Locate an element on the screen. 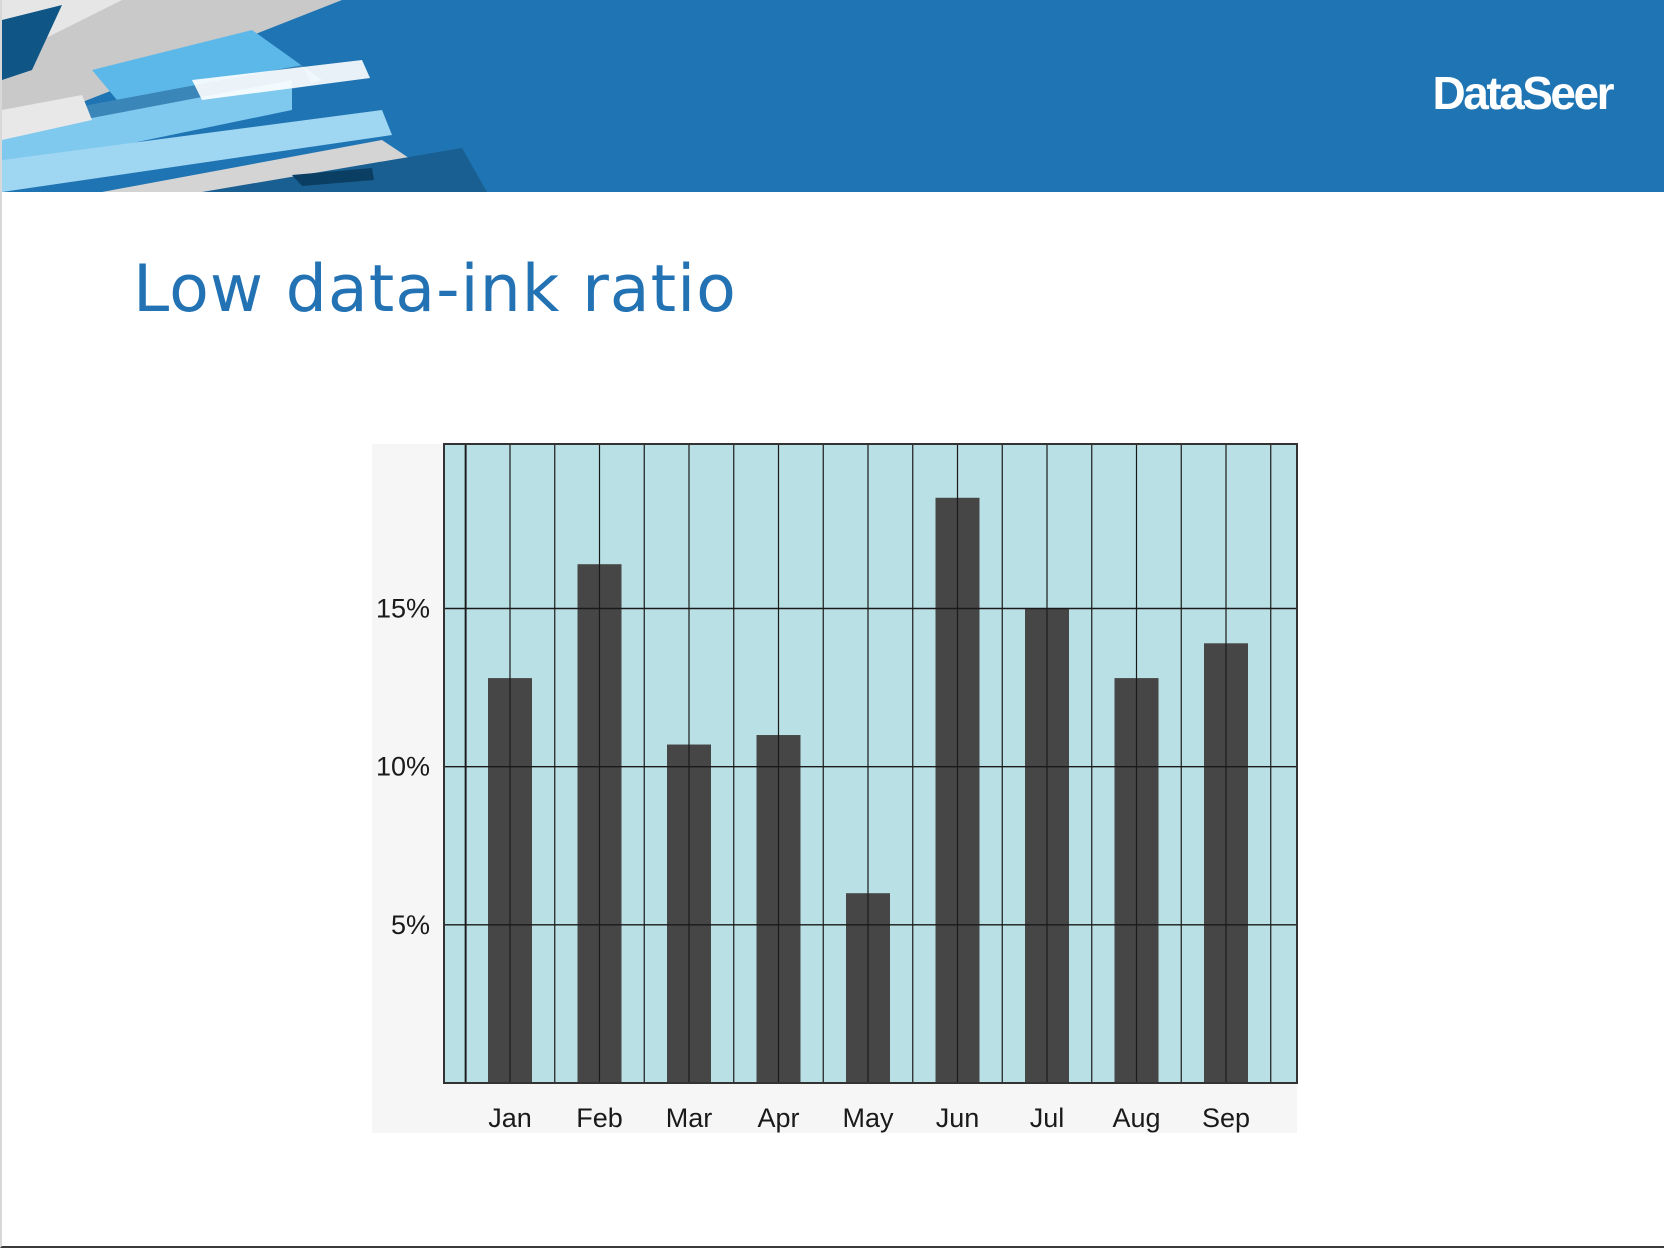 This screenshot has height=1248, width=1664. banner-decoration is located at coordinates (244, 96).